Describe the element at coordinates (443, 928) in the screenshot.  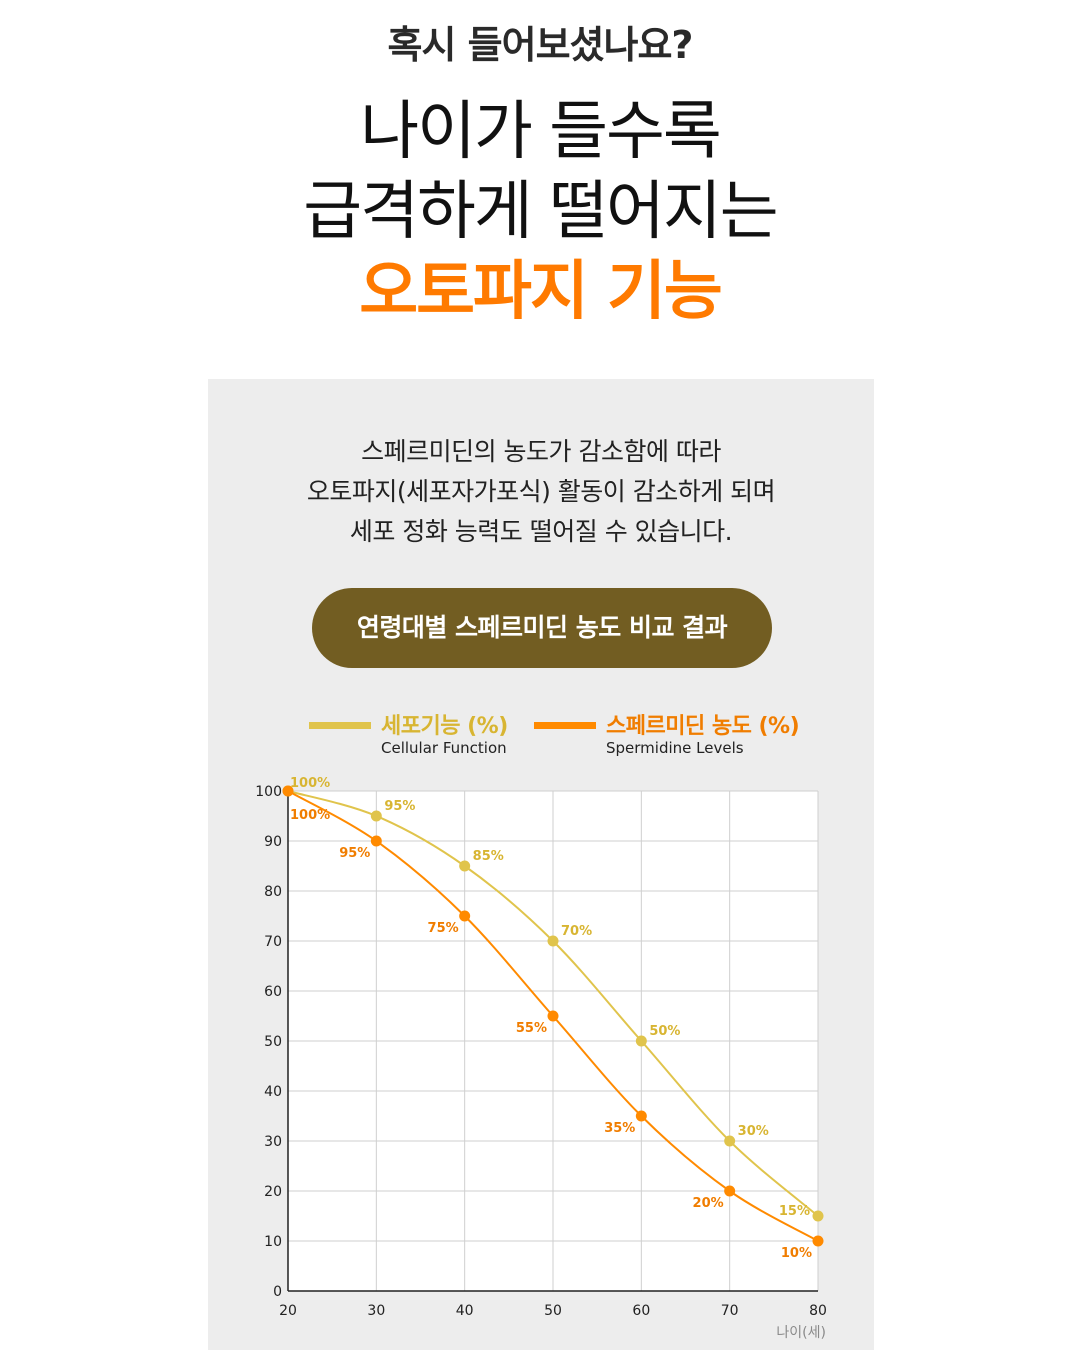
I see `data-label-spermidine-levels: 75%` at that location.